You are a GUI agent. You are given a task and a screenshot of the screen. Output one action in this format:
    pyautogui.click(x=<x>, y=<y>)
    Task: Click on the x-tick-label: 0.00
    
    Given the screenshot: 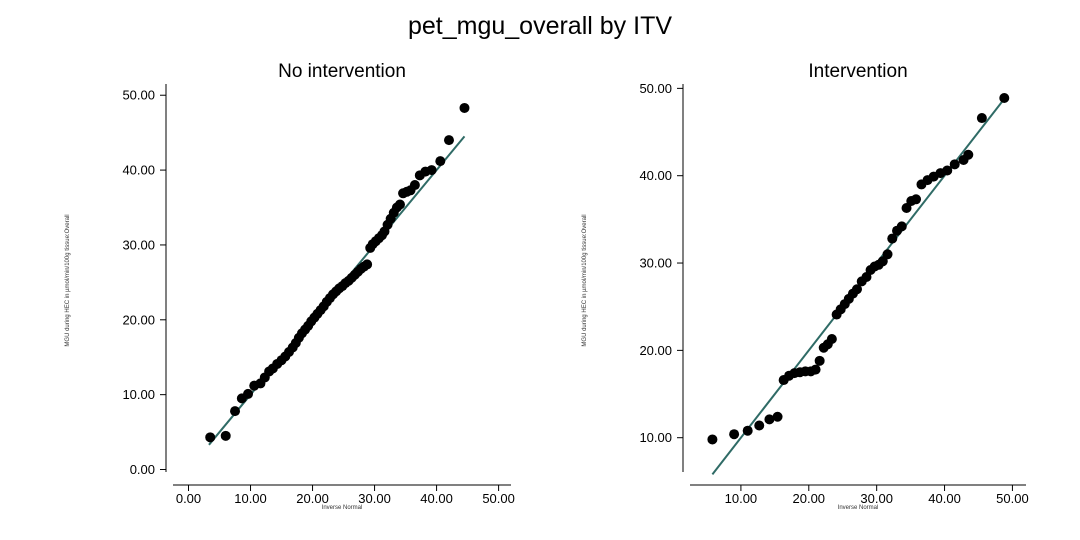 What is the action you would take?
    pyautogui.click(x=188, y=498)
    